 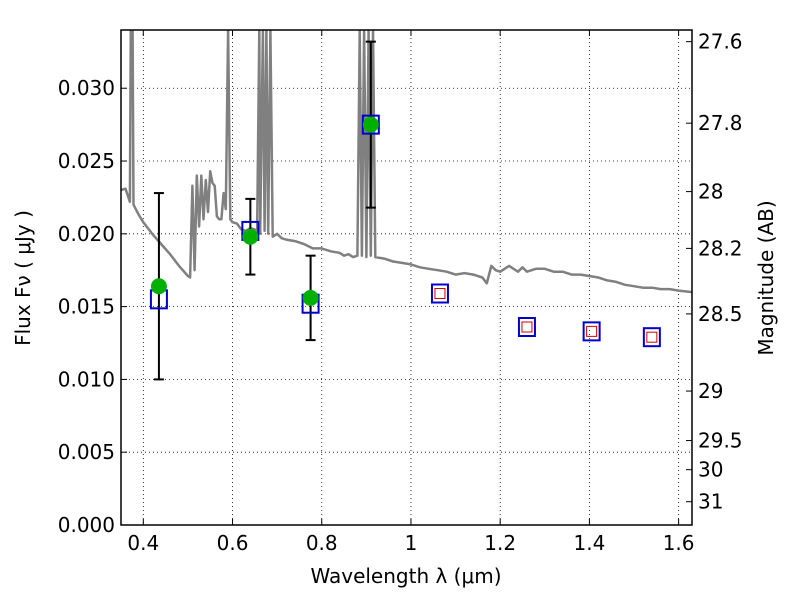 I want to click on x-tick-label: 0.6, so click(x=233, y=543).